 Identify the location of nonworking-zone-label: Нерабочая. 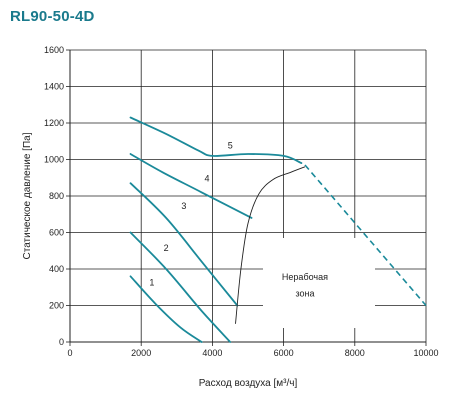
(305, 277).